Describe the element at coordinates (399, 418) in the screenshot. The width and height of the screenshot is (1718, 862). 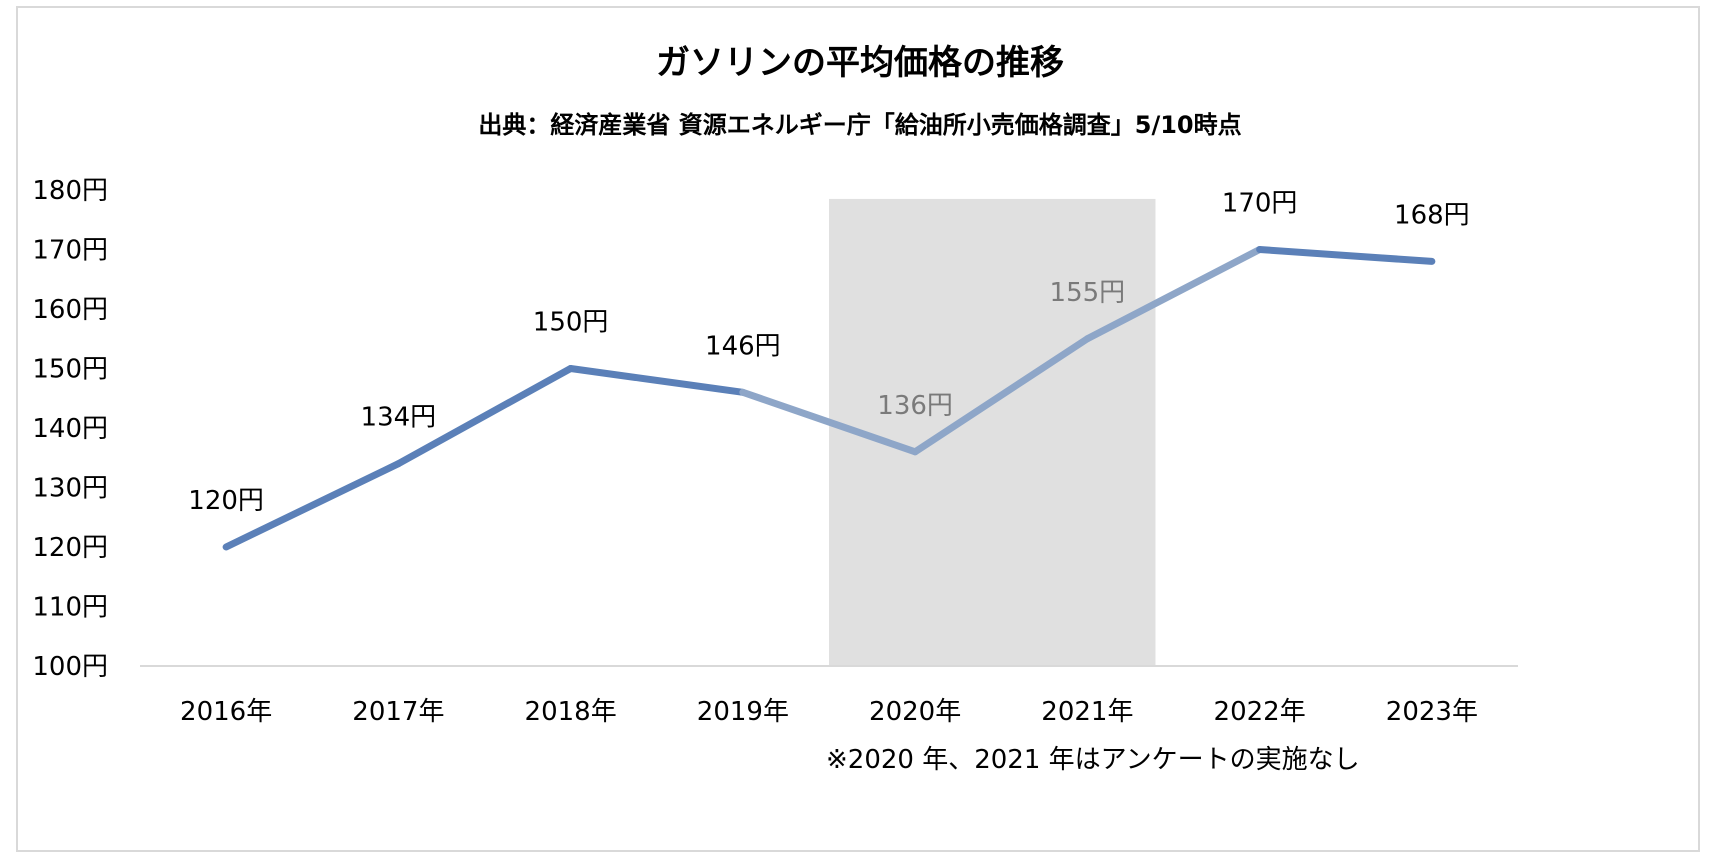
I see `data-label: 134円` at that location.